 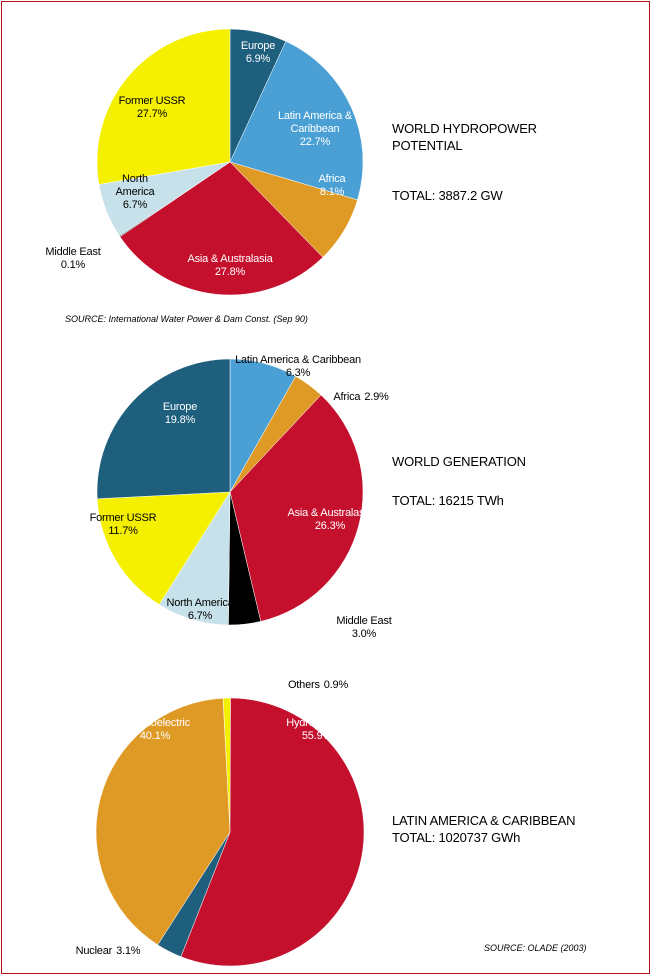 I want to click on slice-label: Asia & Australasia 26.3%, so click(x=330, y=520).